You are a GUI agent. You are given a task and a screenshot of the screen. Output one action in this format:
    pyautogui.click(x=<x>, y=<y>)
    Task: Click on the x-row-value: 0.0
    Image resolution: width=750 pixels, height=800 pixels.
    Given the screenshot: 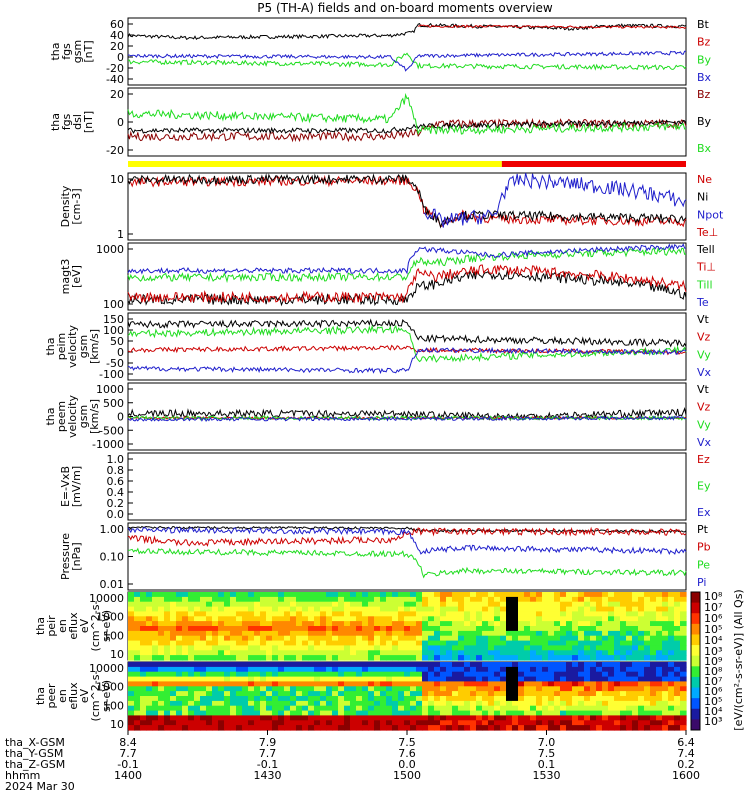 What is the action you would take?
    pyautogui.click(x=407, y=764)
    